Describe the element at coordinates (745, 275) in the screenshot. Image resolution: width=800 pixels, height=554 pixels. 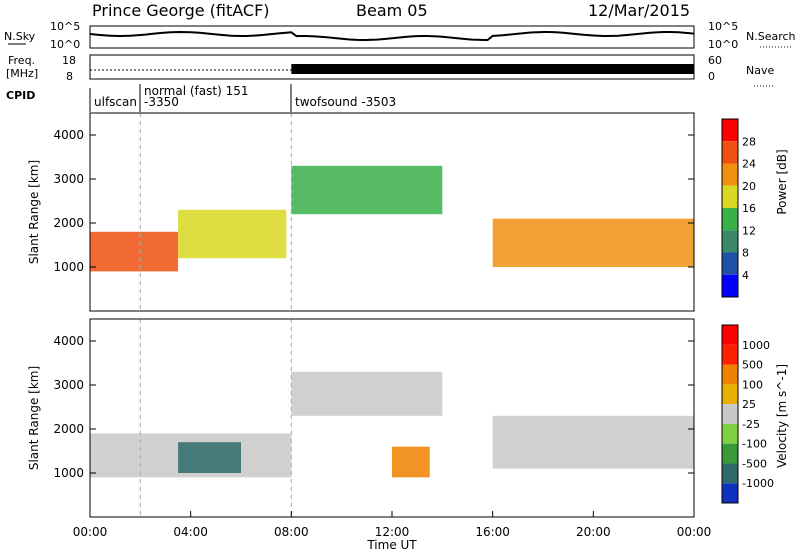
I see `power-colorbar-tick: 4` at that location.